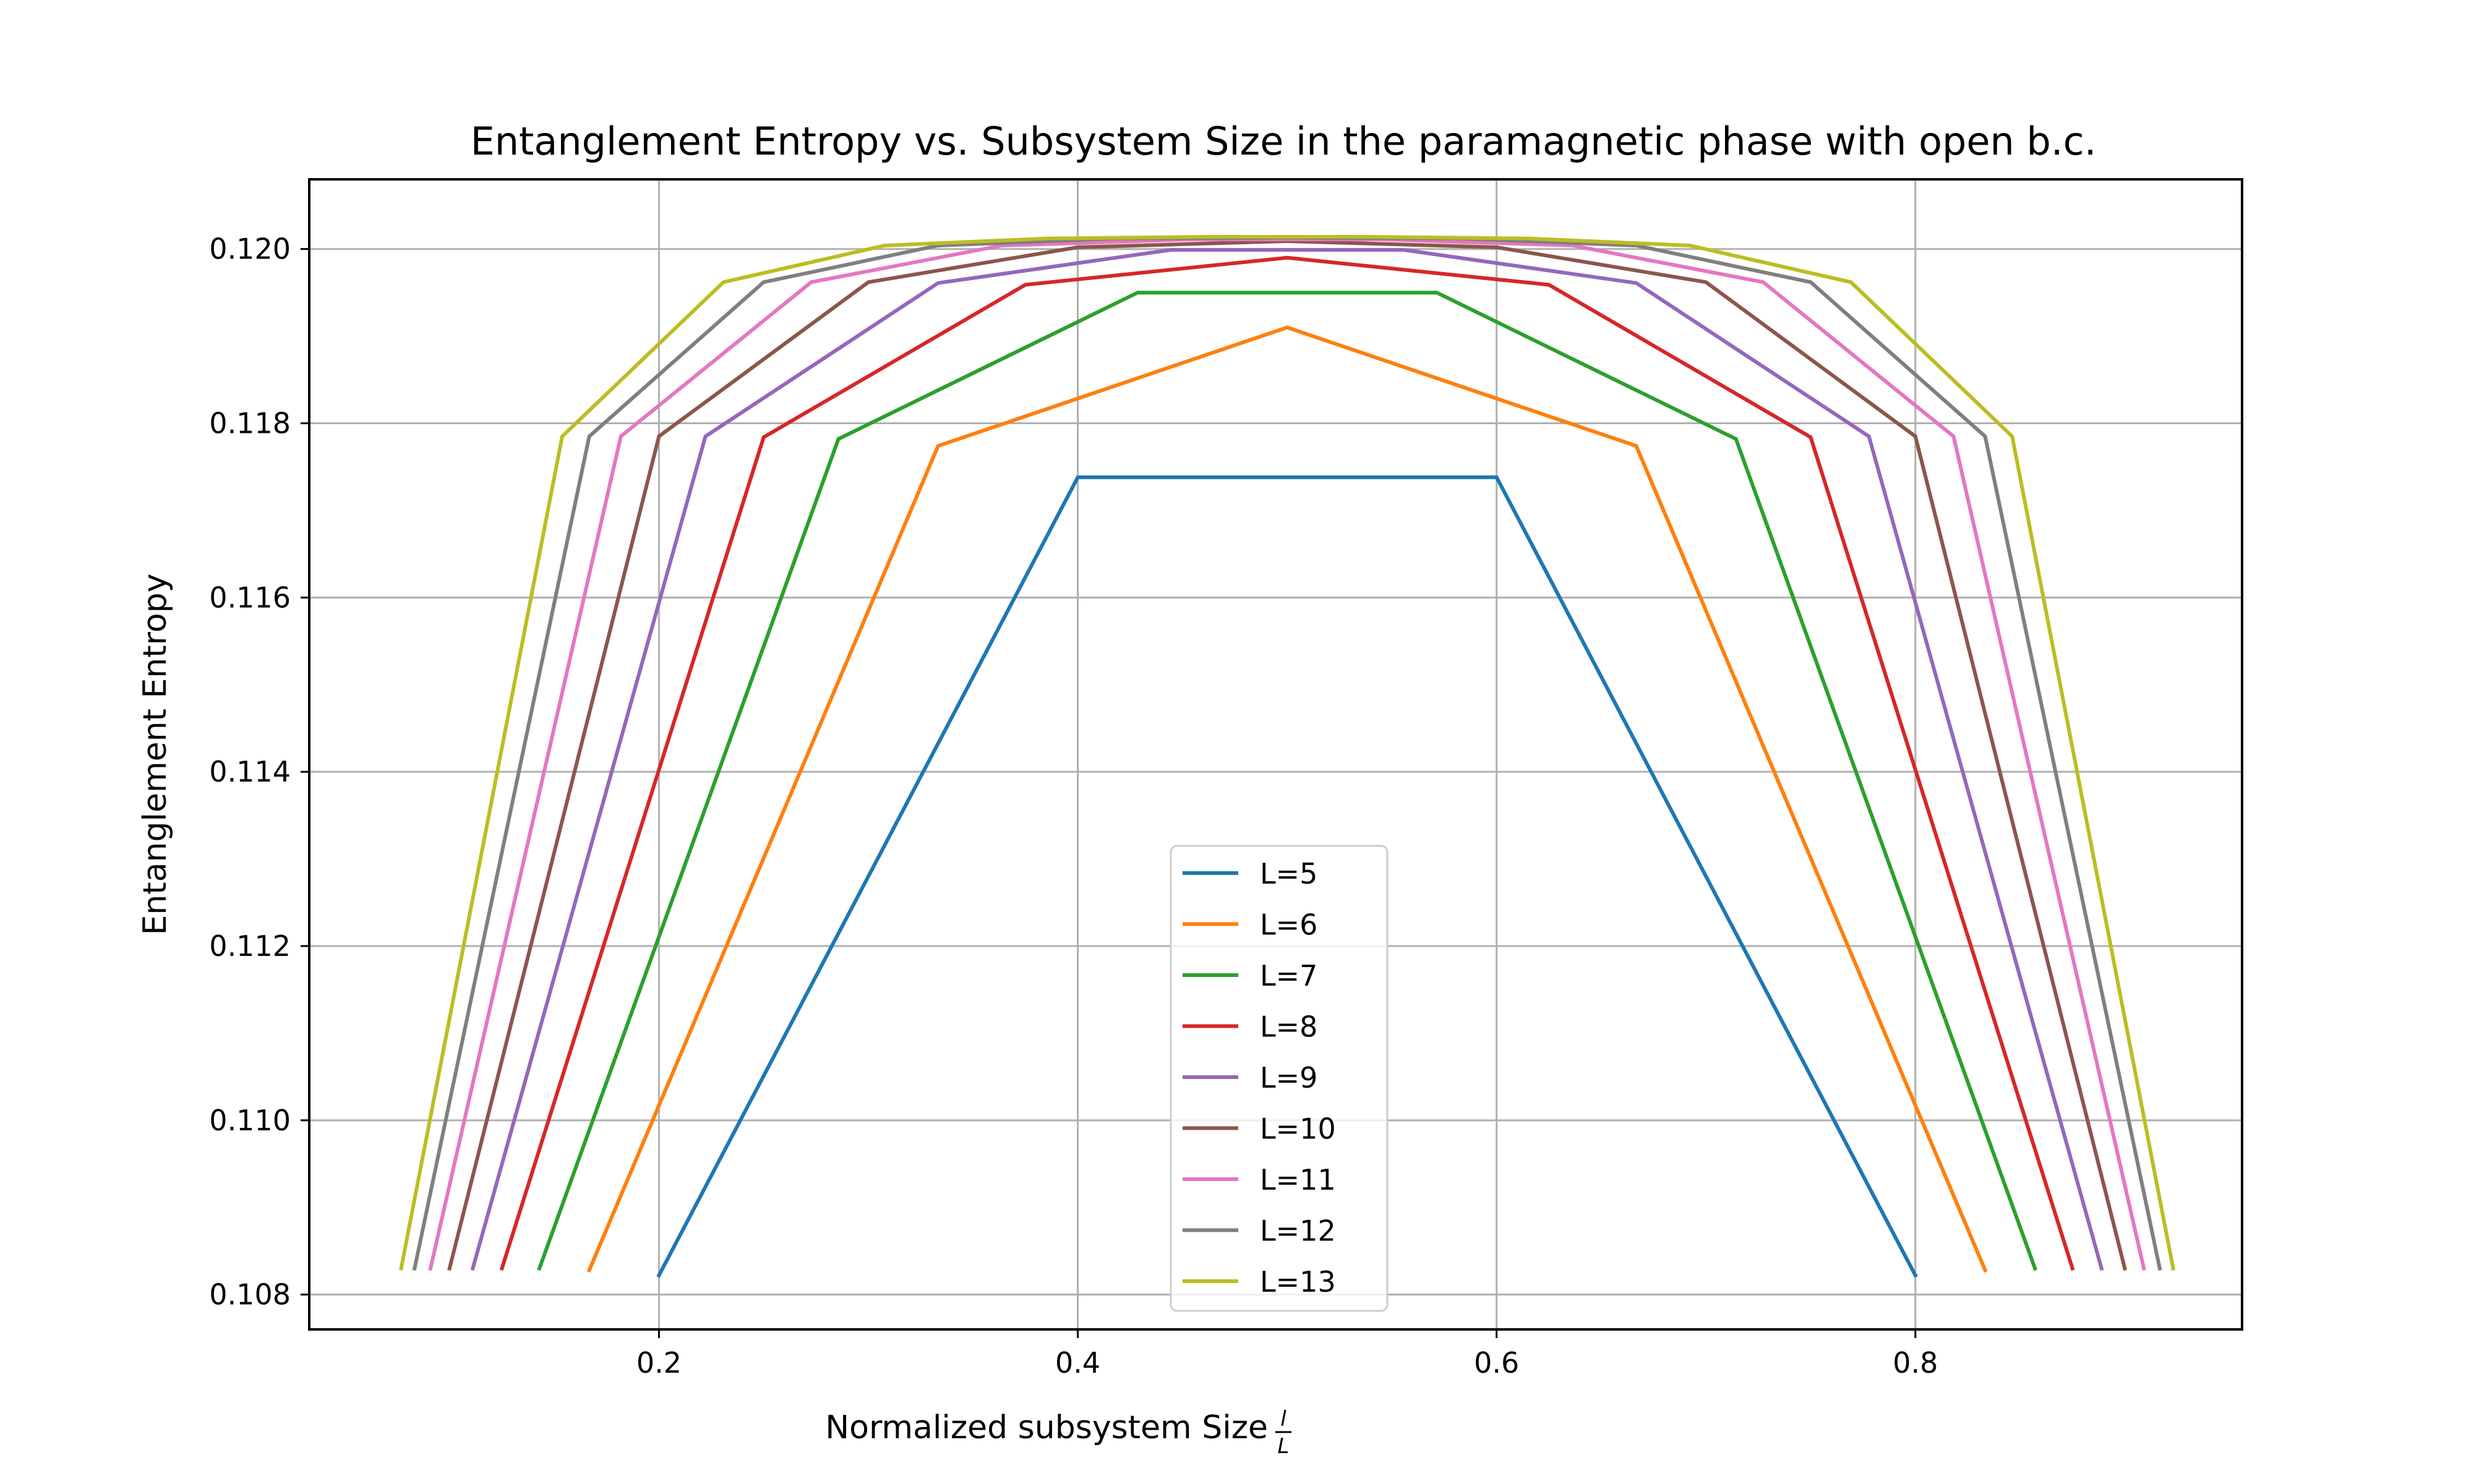 The height and width of the screenshot is (1484, 2474). What do you see at coordinates (1046, 1427) in the screenshot?
I see `x-axis-label-text: Normalized subsystem Size` at bounding box center [1046, 1427].